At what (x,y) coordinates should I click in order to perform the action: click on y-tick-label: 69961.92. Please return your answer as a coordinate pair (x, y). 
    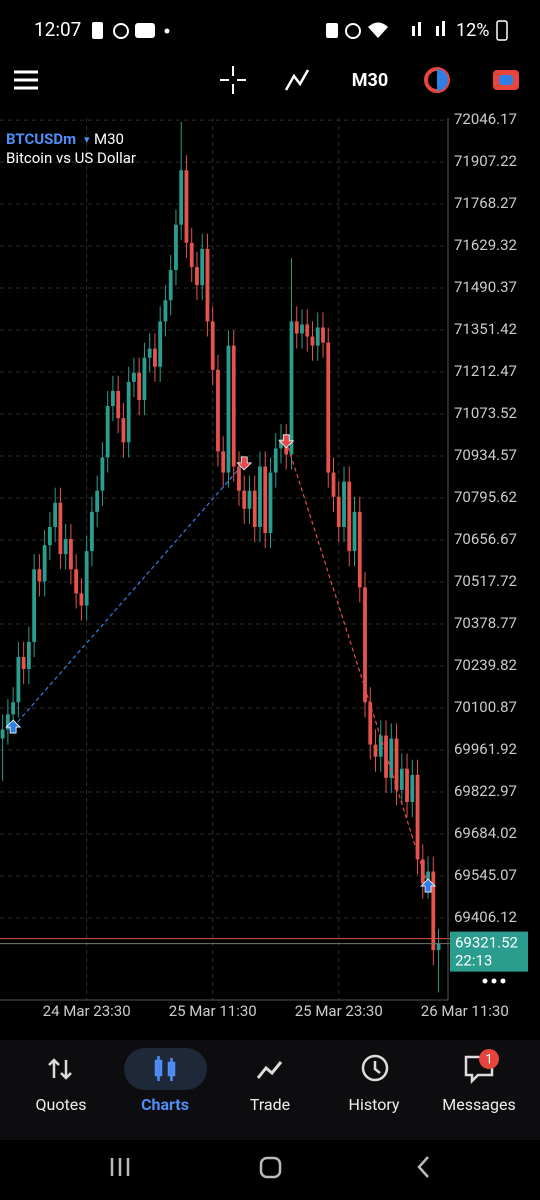
    Looking at the image, I should click on (485, 749).